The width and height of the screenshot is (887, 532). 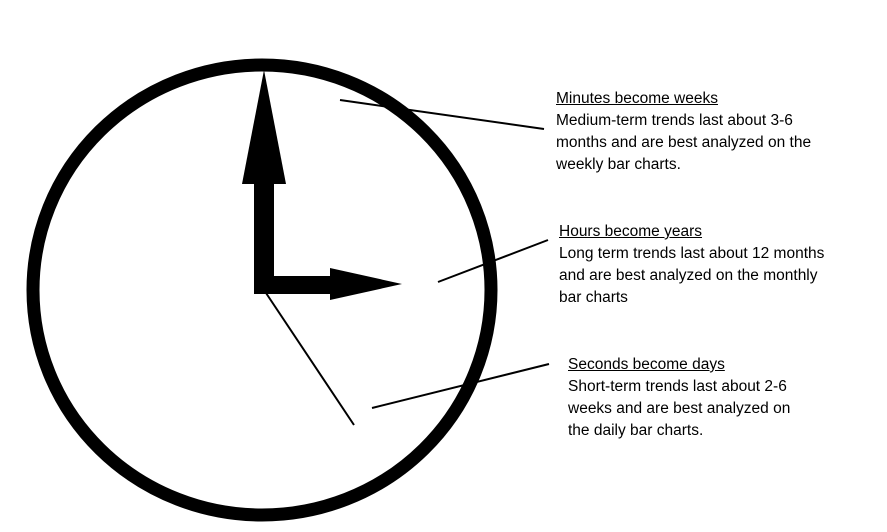 What do you see at coordinates (309, 357) in the screenshot?
I see `second-hand` at bounding box center [309, 357].